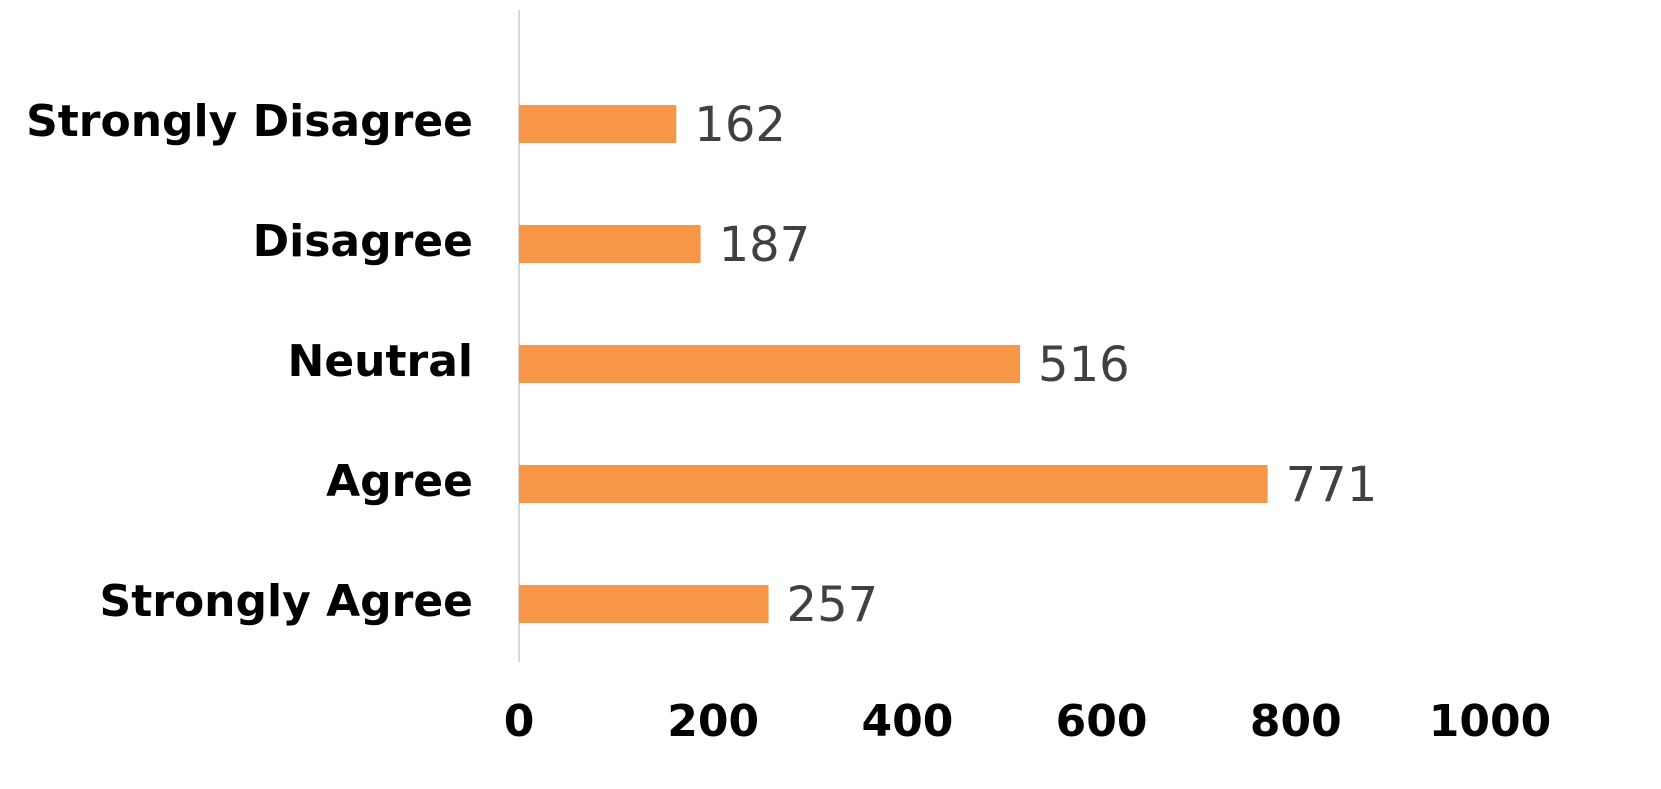 The width and height of the screenshot is (1661, 789). Describe the element at coordinates (1102, 721) in the screenshot. I see `x-tick-label: 600` at that location.